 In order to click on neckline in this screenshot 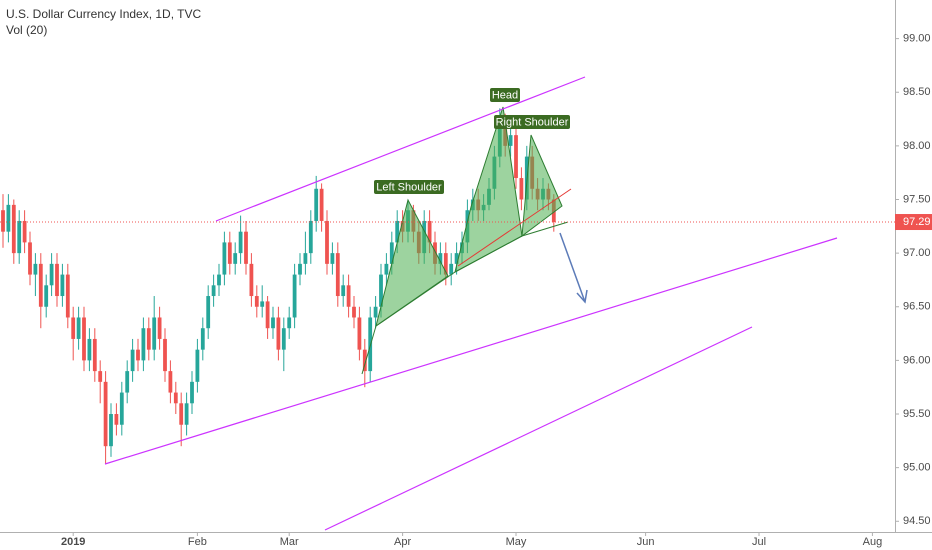, I will do `click(465, 298)`.